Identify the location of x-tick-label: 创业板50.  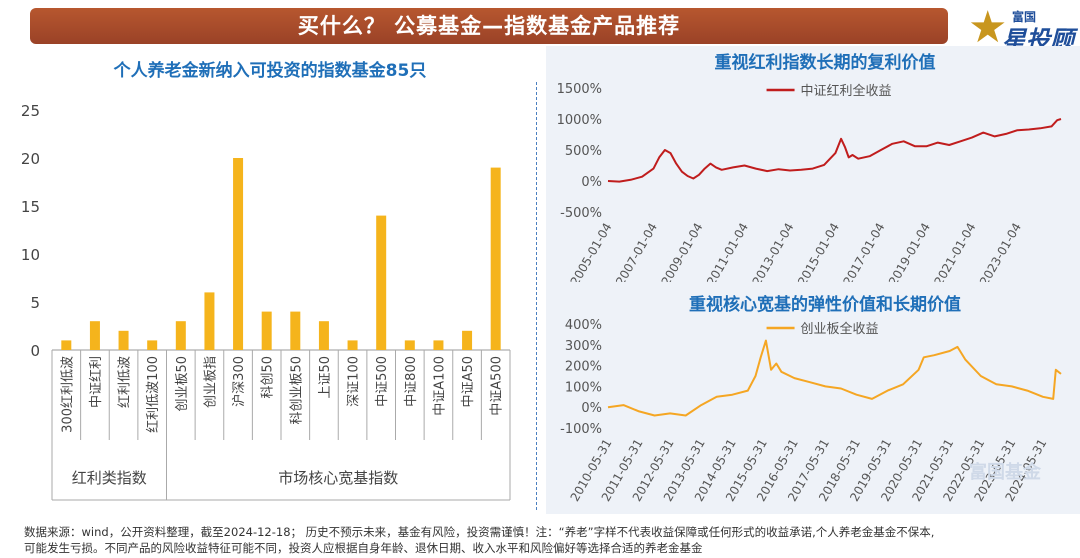
(182, 384).